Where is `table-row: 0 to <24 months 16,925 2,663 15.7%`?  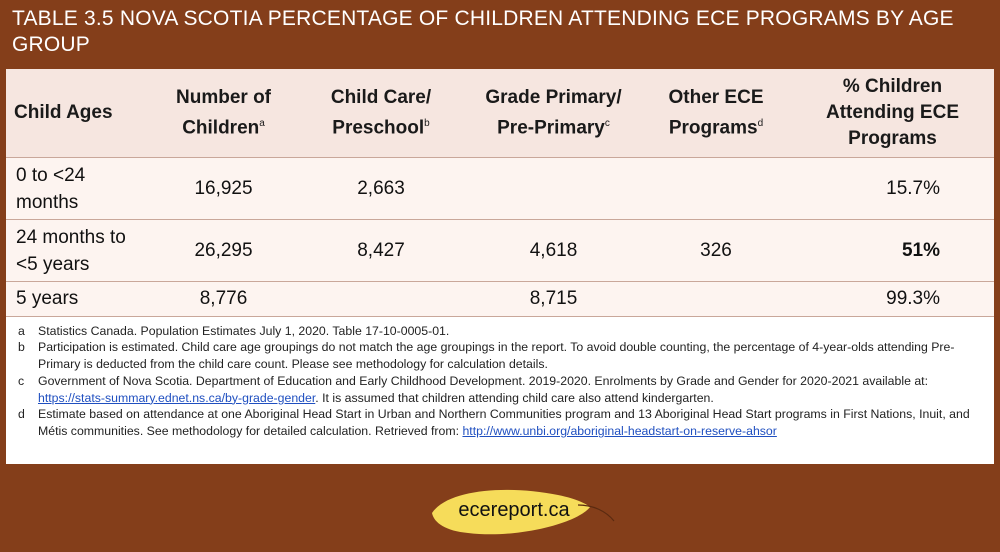 table-row: 0 to <24 months 16,925 2,663 15.7% is located at coordinates (500, 188).